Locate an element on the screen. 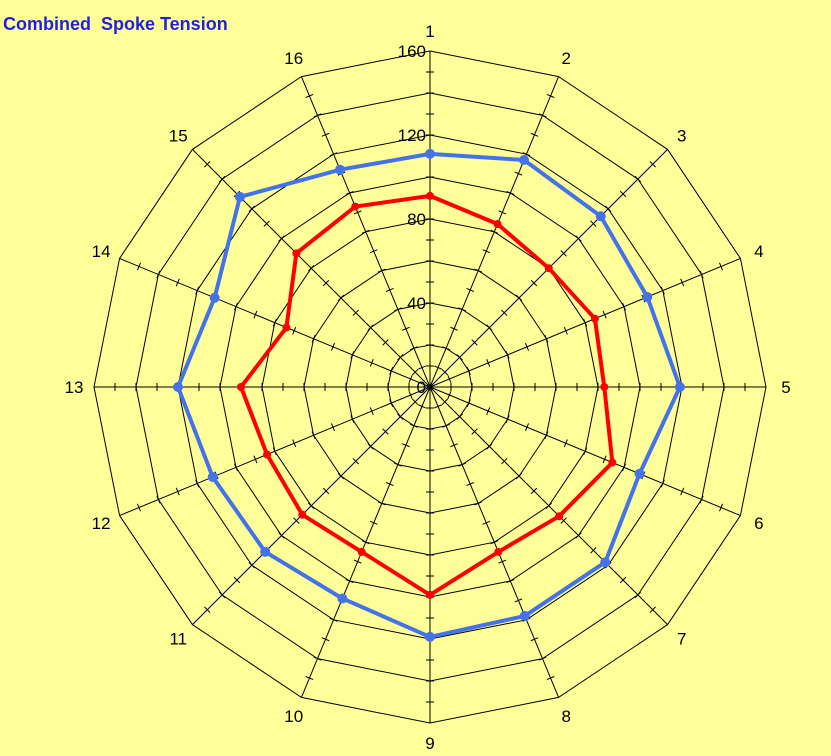 The height and width of the screenshot is (756, 831). axis-label: 5 is located at coordinates (785, 387).